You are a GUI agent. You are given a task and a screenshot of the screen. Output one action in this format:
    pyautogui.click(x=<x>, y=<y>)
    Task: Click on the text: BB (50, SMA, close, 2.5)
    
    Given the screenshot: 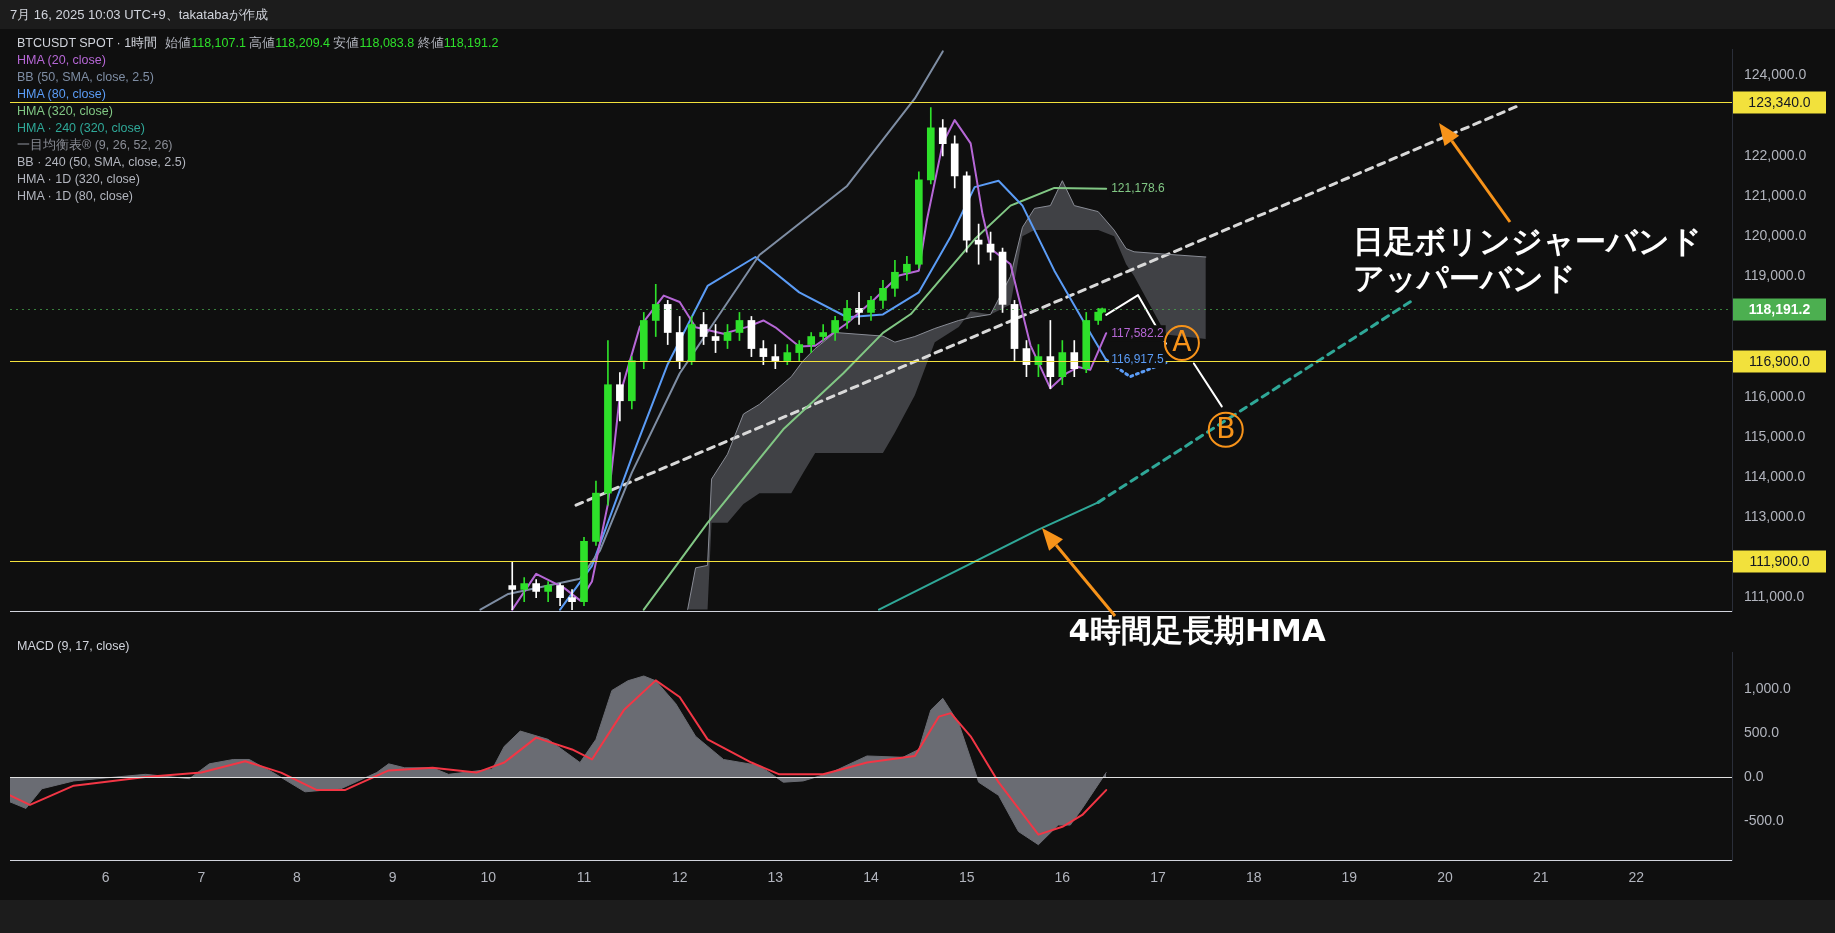 What is the action you would take?
    pyautogui.click(x=86, y=77)
    